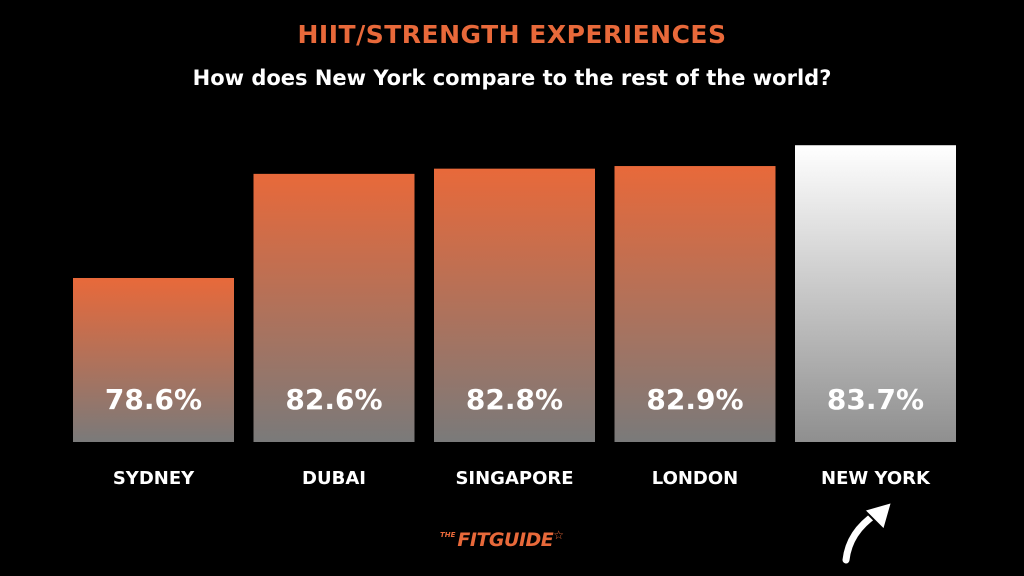  What do you see at coordinates (695, 304) in the screenshot?
I see `bar-london` at bounding box center [695, 304].